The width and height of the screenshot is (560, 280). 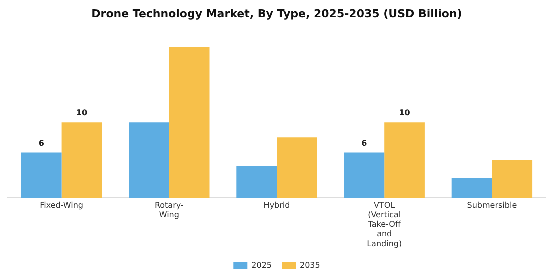 I want to click on x-tick-label: Rotary-Wing, so click(x=169, y=210).